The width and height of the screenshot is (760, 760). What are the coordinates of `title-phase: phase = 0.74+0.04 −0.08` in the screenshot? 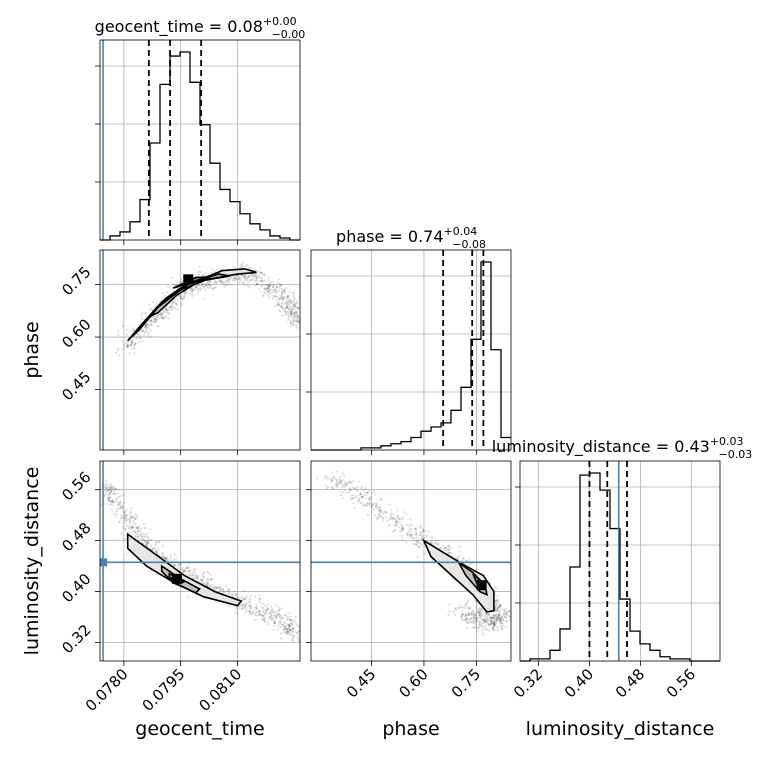 It's located at (411, 238).